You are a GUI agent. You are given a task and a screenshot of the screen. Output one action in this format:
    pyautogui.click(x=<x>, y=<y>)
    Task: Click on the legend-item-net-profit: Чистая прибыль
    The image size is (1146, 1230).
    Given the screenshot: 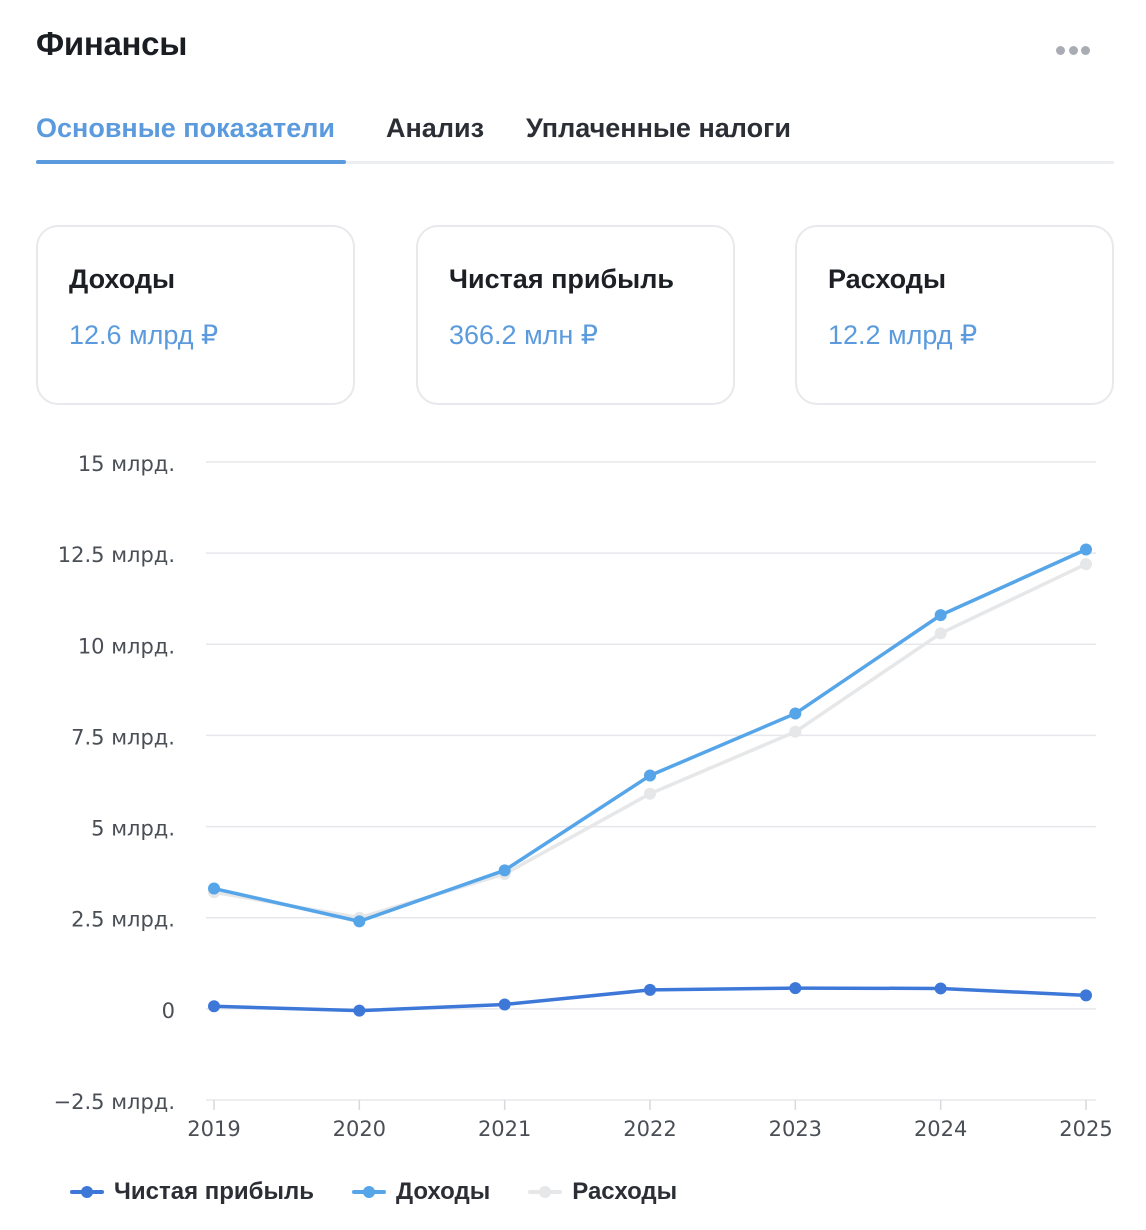 What is the action you would take?
    pyautogui.click(x=192, y=1192)
    